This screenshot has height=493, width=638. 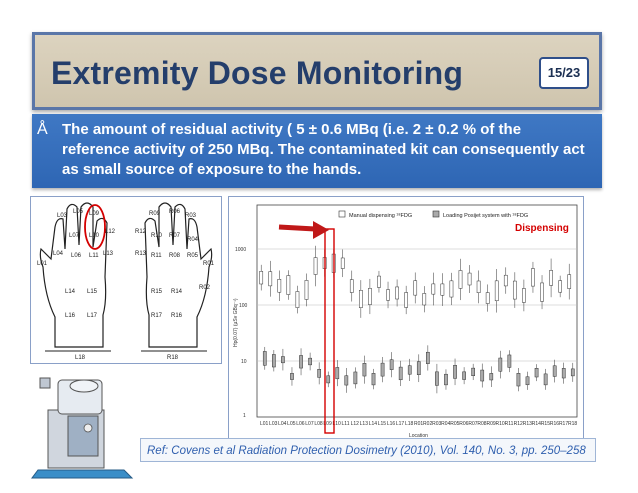 What do you see at coordinates (94, 236) in the screenshot?
I see `hand-label: L10` at bounding box center [94, 236].